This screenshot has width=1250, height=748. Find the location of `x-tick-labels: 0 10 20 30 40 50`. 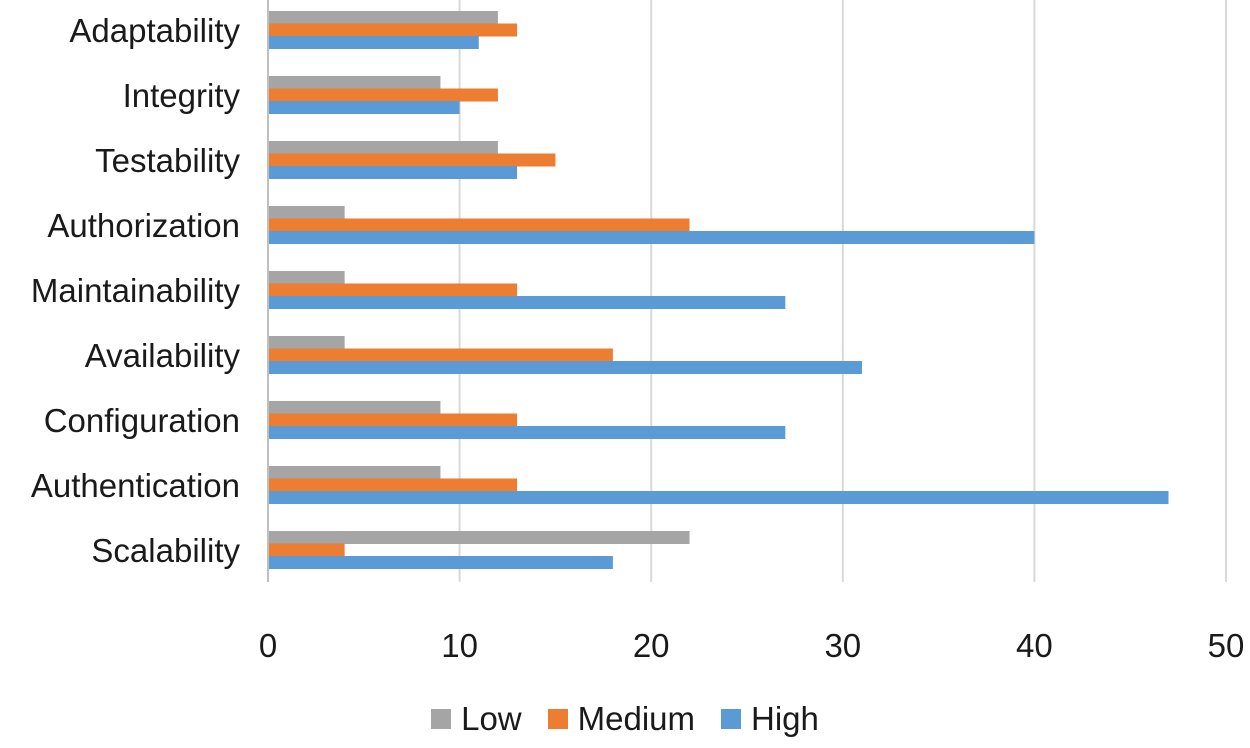

x-tick-labels: 0 10 20 30 40 50 is located at coordinates (752, 645).